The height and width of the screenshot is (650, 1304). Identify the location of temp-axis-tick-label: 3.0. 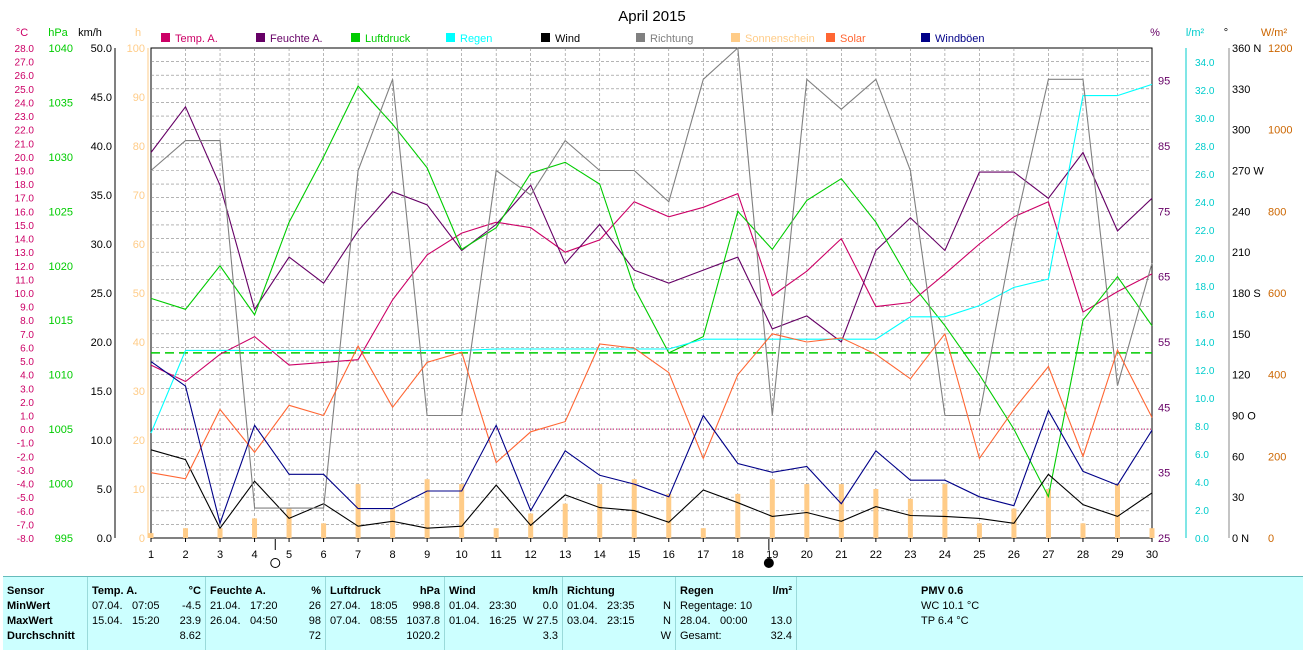
(27, 389).